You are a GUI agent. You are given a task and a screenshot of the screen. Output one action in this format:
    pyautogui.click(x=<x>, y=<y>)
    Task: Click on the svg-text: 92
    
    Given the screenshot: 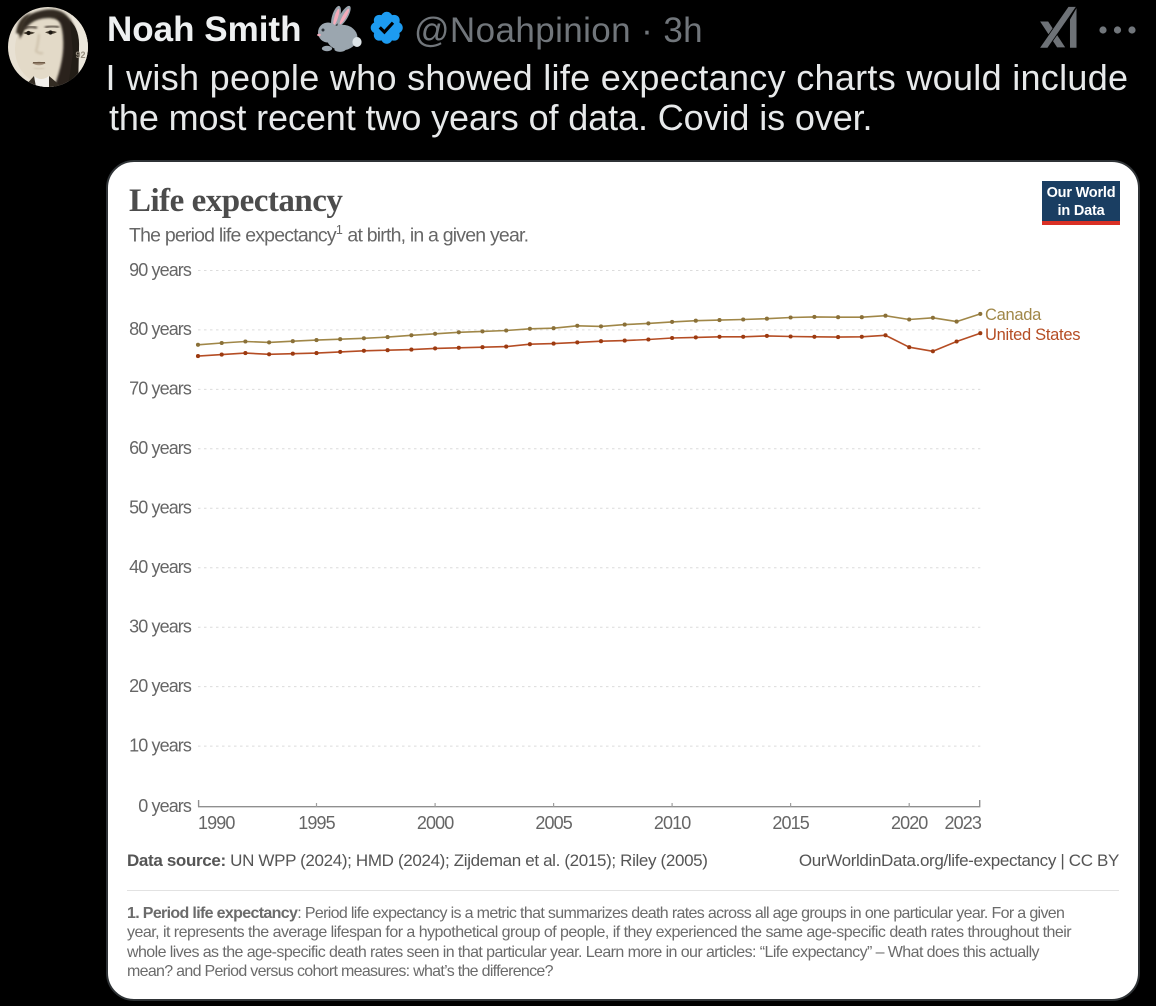 What is the action you would take?
    pyautogui.click(x=81, y=55)
    